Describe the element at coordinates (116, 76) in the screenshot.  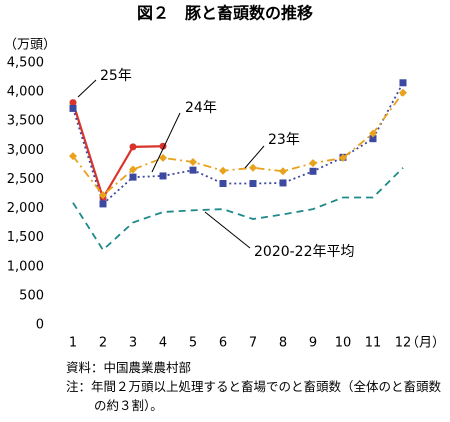
I see `legend-label: 25年` at that location.